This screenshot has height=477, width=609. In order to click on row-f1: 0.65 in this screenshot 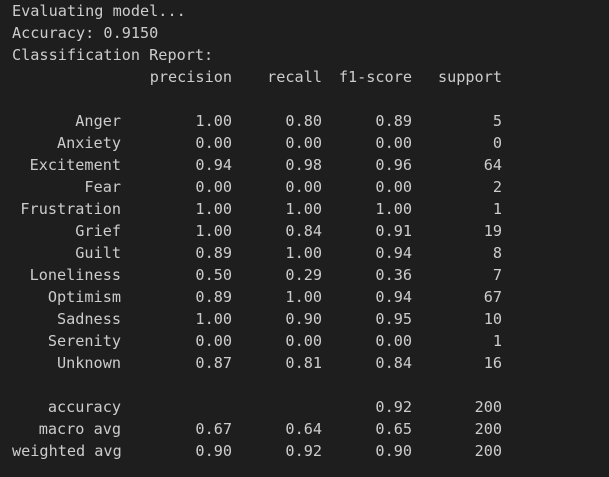, I will do `click(393, 429)`.